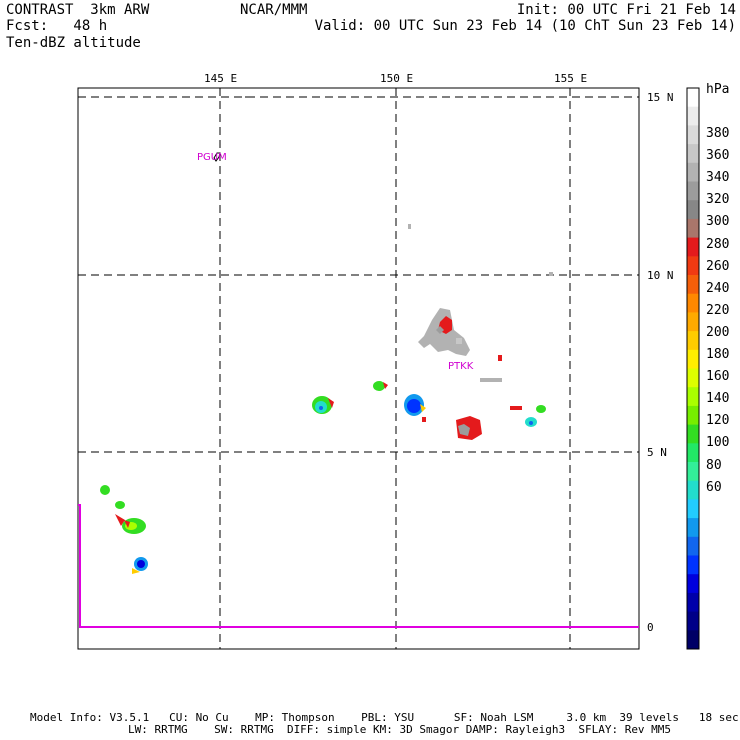  I want to click on lat-label-10: 10 N, so click(660, 275).